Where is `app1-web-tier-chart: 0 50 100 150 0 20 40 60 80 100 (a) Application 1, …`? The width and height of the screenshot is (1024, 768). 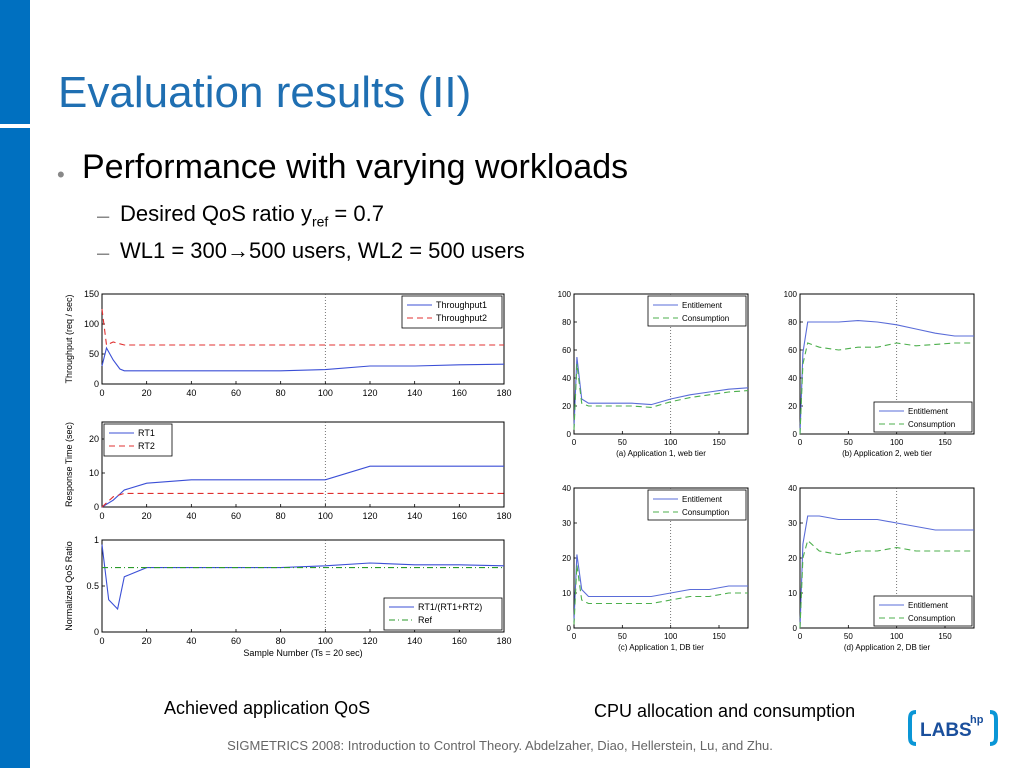 app1-web-tier-chart: 0 50 100 150 0 20 40 60 80 100 (a) Application 1, … is located at coordinates (653, 374).